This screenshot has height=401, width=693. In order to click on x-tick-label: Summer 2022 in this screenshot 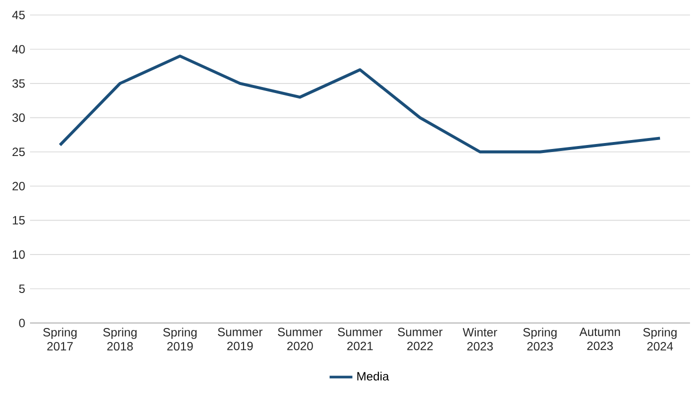, I will do `click(420, 339)`.